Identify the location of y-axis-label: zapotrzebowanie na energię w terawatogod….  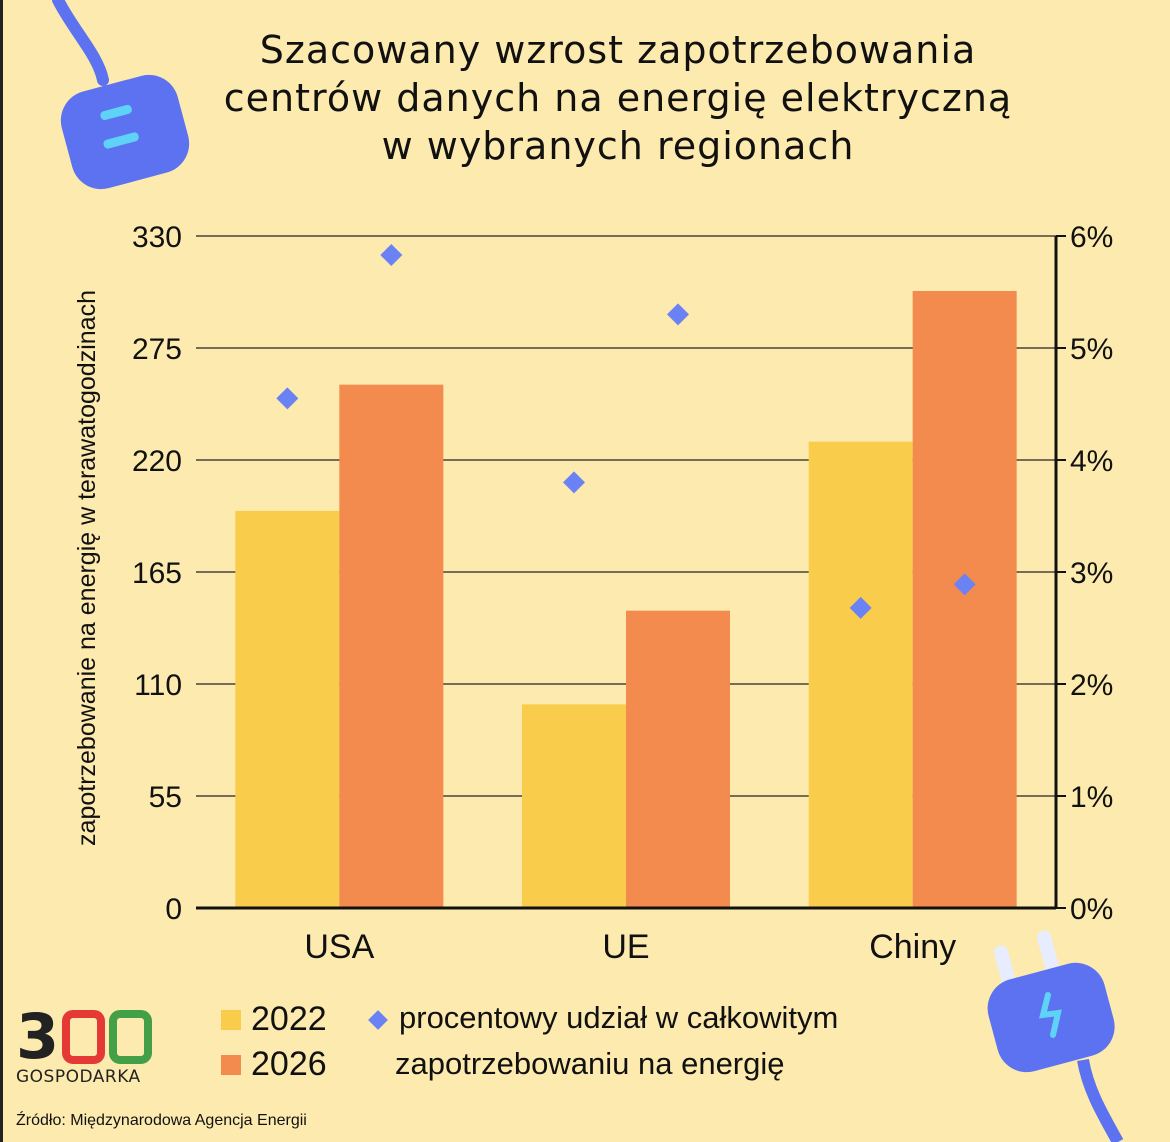
(87, 568).